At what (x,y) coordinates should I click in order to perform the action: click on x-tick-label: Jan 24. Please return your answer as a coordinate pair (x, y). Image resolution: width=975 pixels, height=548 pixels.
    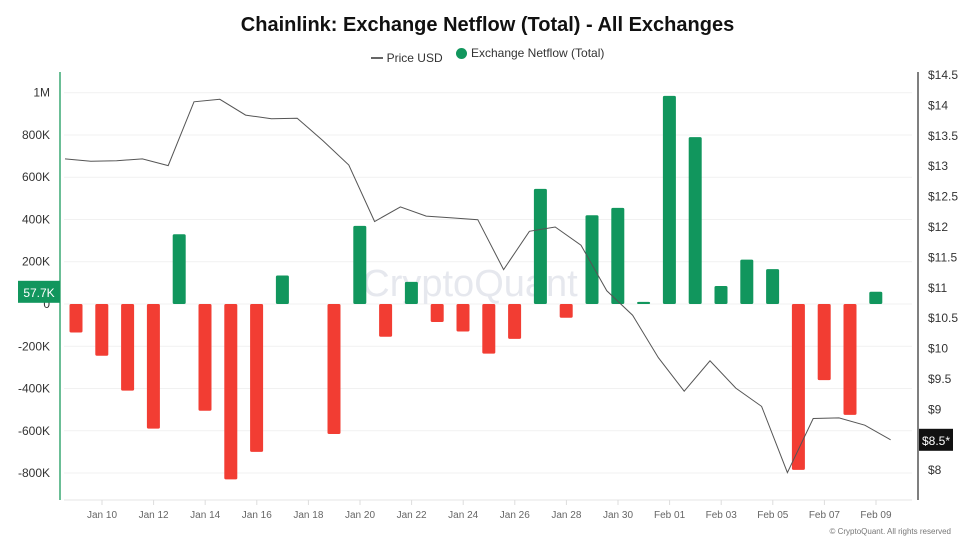
    Looking at the image, I should click on (463, 515).